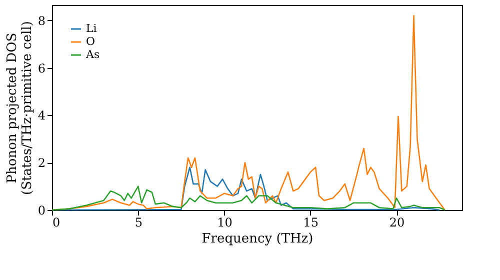 Image resolution: width=500 pixels, height=280 pixels. What do you see at coordinates (42, 211) in the screenshot?
I see `y-tick-label: 0` at bounding box center [42, 211].